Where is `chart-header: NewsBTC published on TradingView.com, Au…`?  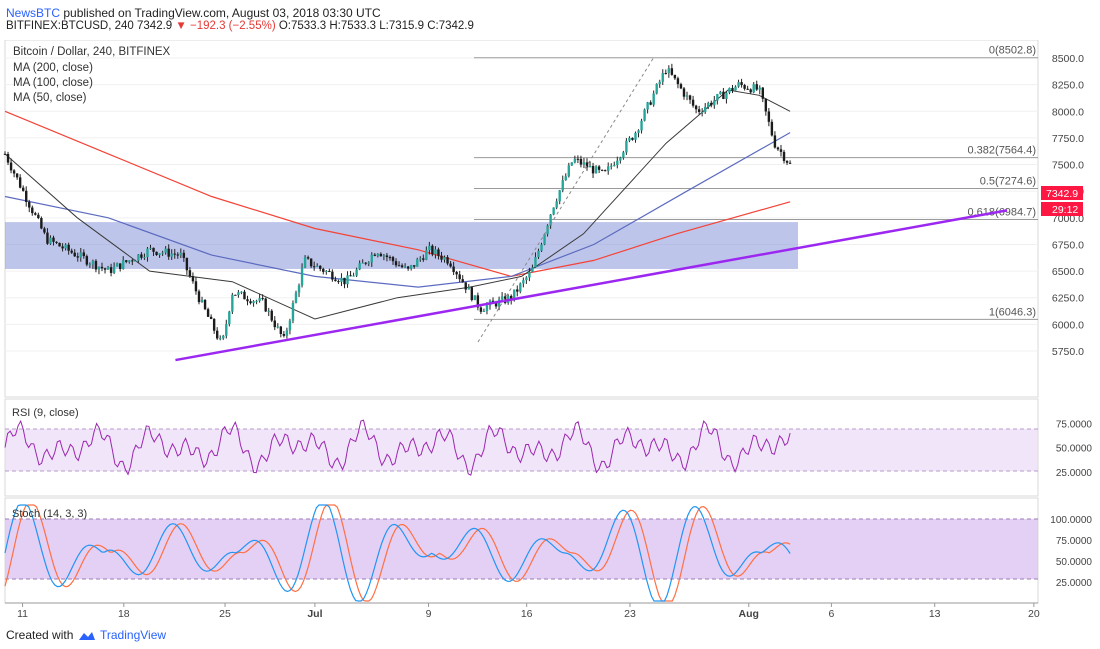 chart-header: NewsBTC published on TradingView.com, Au… is located at coordinates (550, 20).